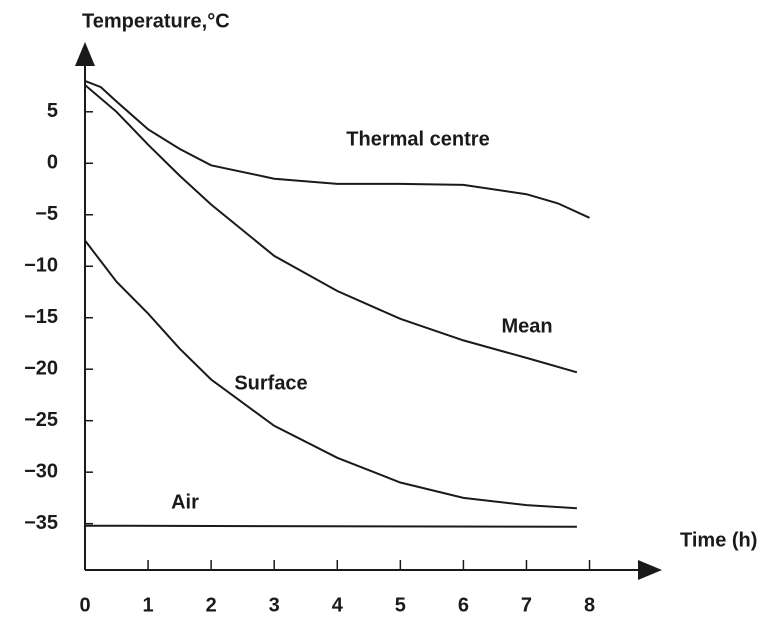  Describe the element at coordinates (52, 111) in the screenshot. I see `y-tick-label: 5` at that location.